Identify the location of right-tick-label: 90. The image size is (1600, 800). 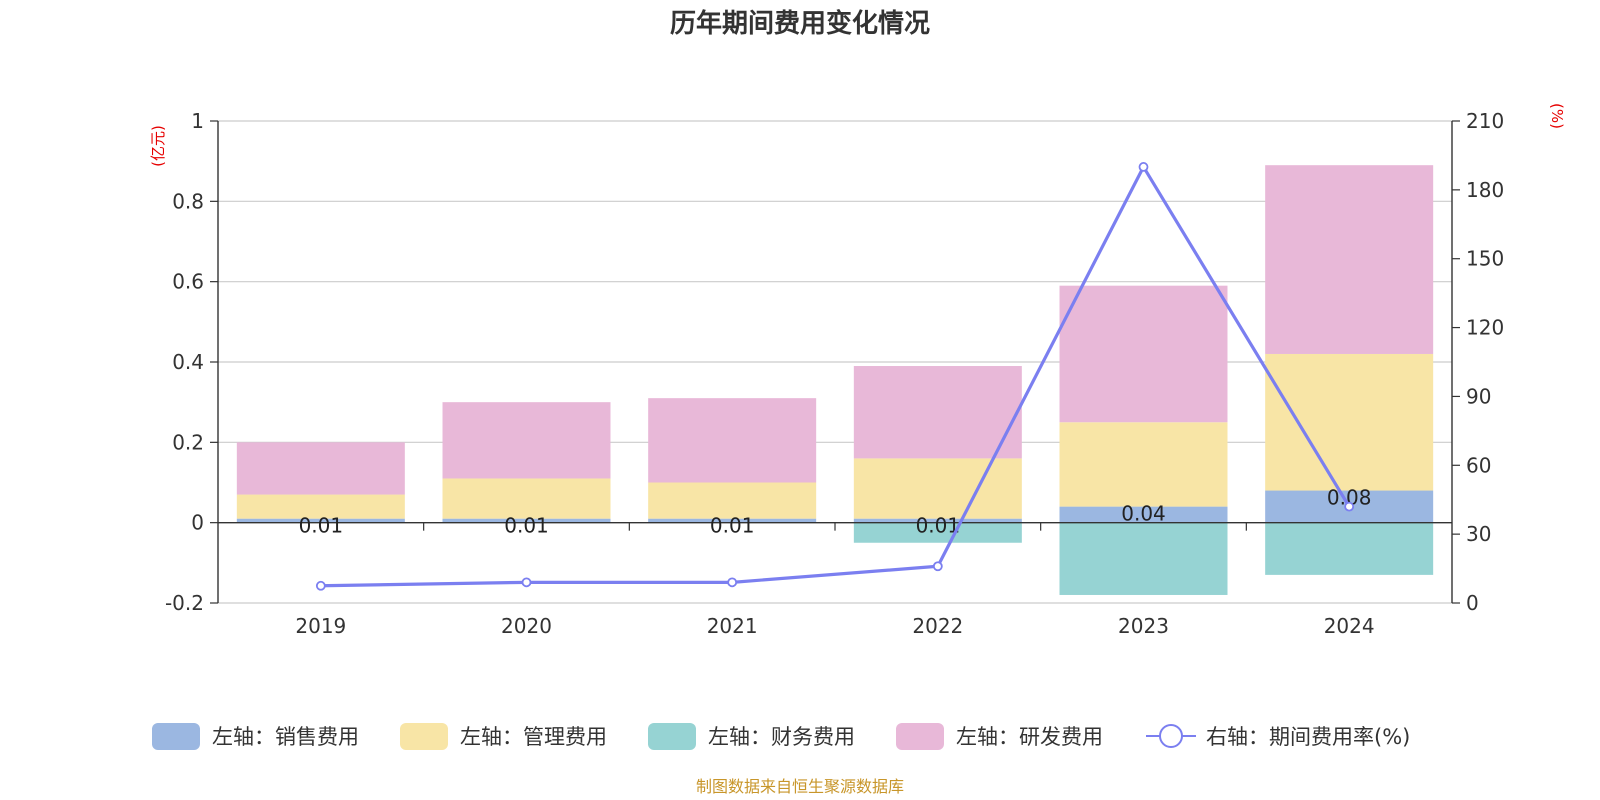
(1478, 396).